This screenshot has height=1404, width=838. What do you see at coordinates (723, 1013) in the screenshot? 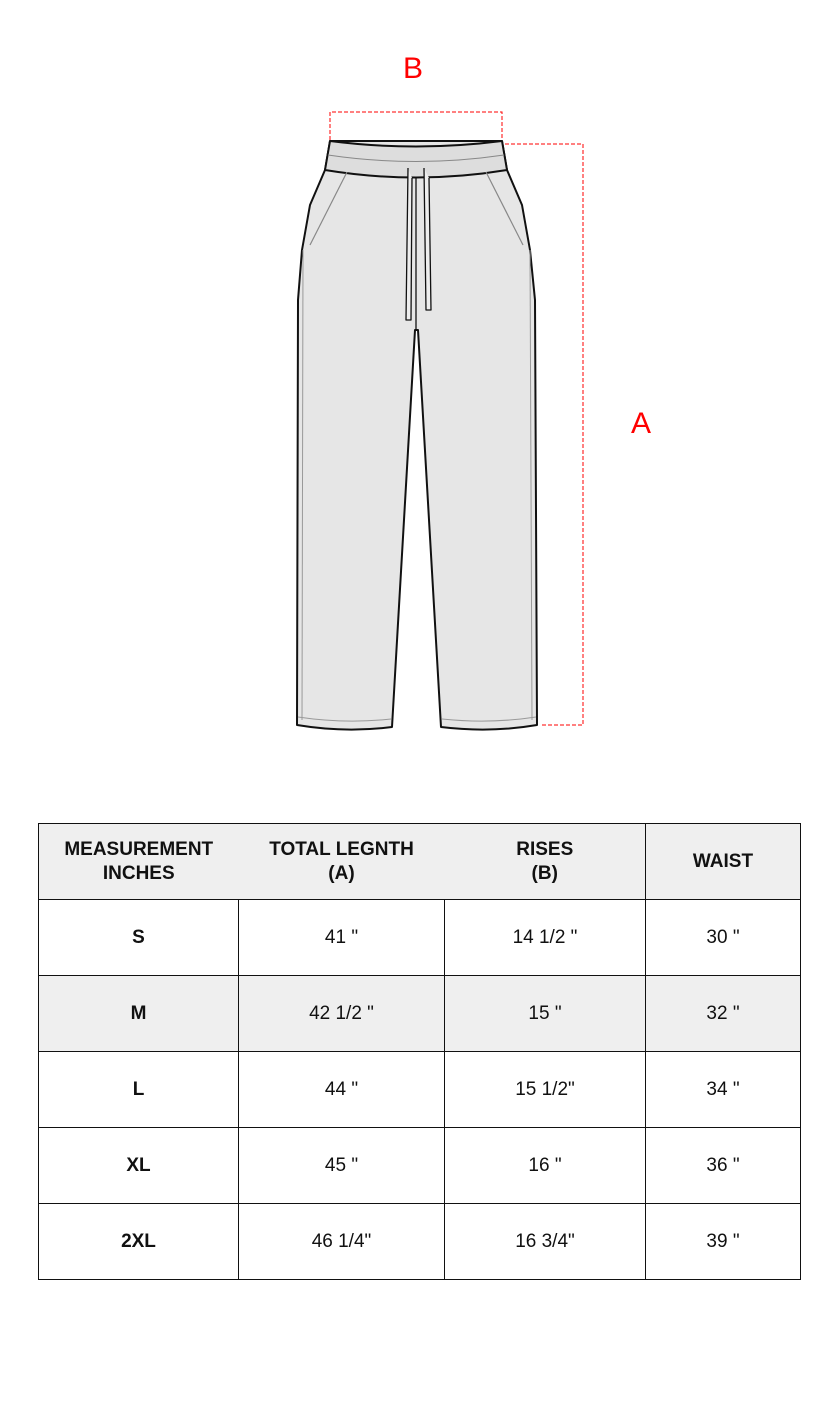
I see `waist-cell: 32 "` at bounding box center [723, 1013].